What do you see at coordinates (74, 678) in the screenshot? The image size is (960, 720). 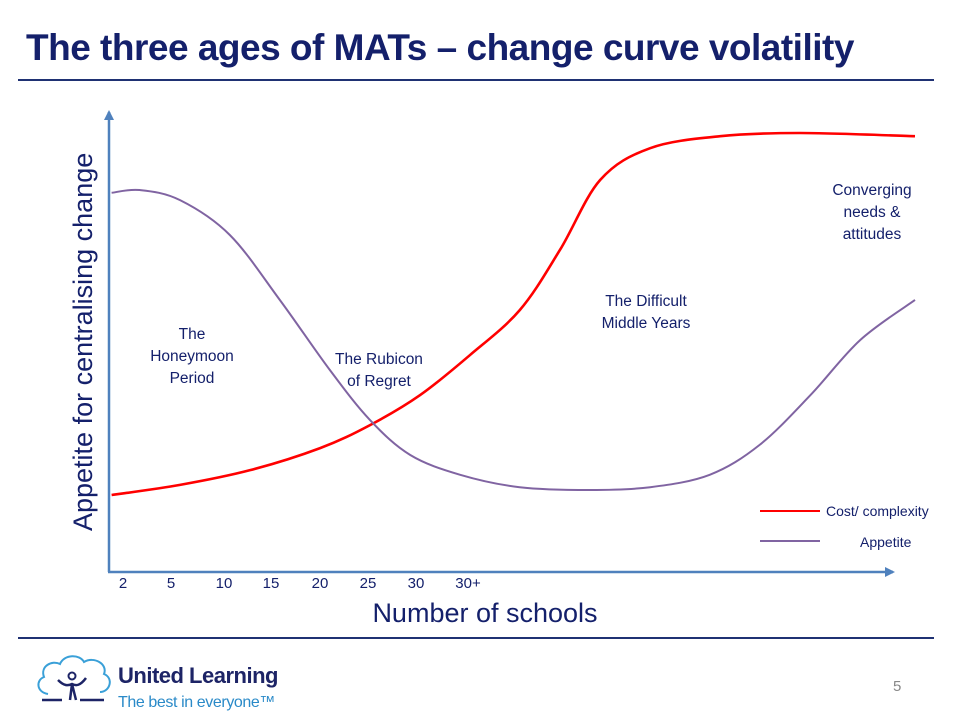 I see `tree-logo-icon` at bounding box center [74, 678].